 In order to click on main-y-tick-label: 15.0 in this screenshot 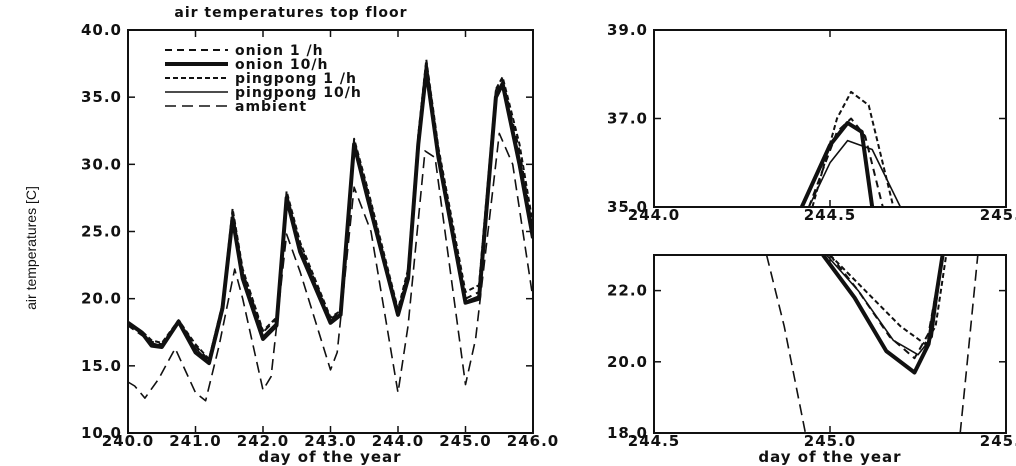, I will do `click(101, 366)`.